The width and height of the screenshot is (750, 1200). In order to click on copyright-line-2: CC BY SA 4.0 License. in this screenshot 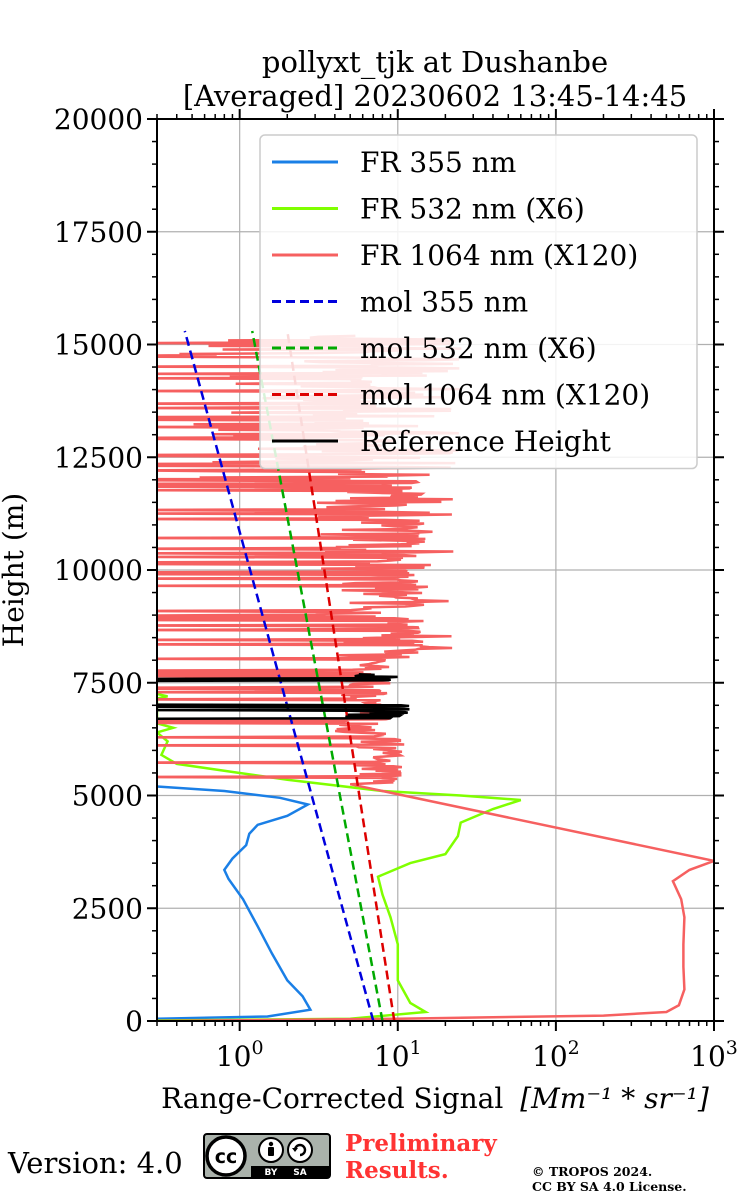, I will do `click(609, 1186)`.